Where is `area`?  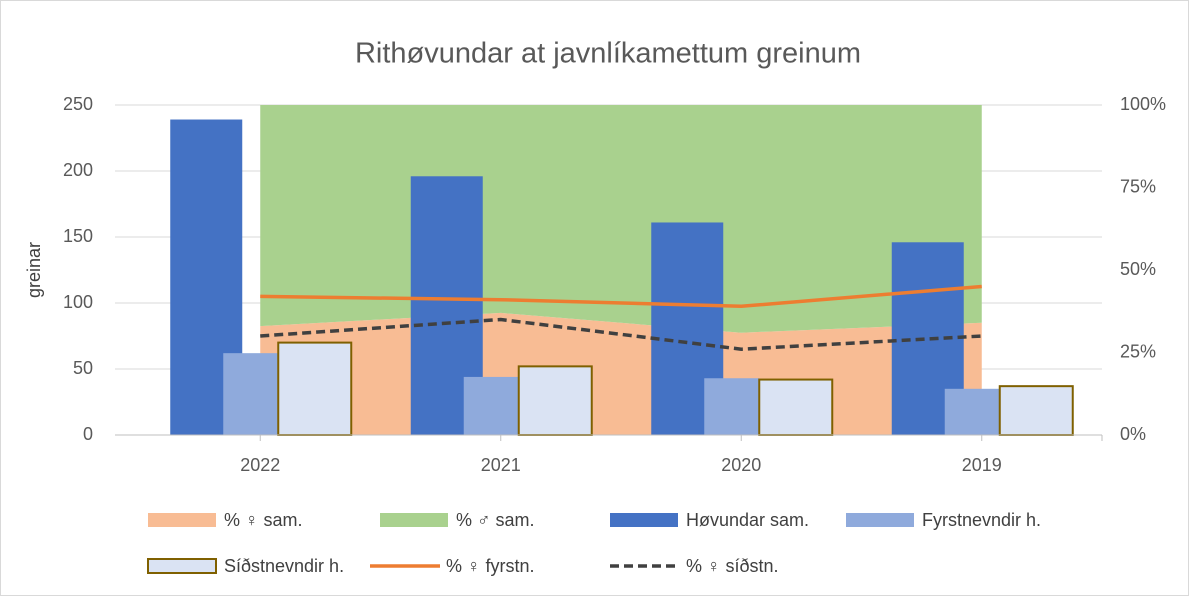
area is located at coordinates (621, 373).